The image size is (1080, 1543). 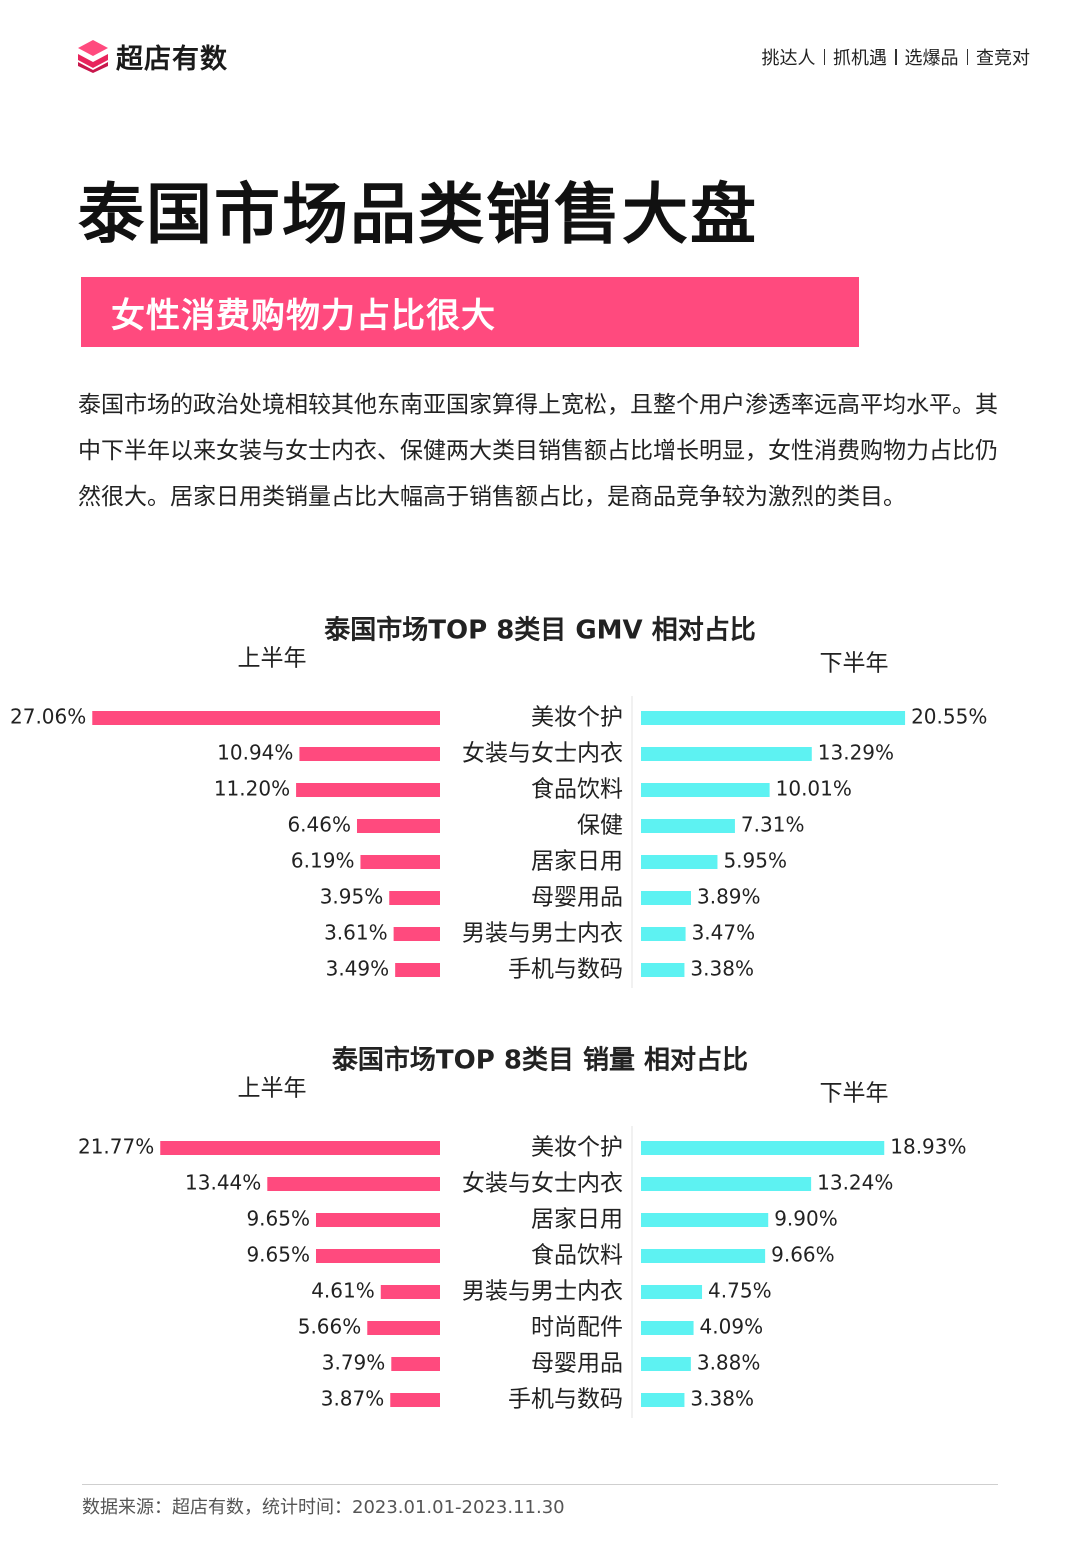 What do you see at coordinates (539, 630) in the screenshot?
I see `chart-title: 泰国市场TOP 8类目 GMV 相对占比` at bounding box center [539, 630].